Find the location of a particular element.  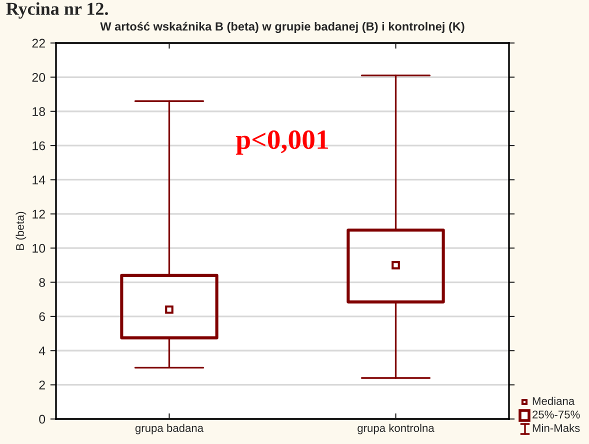

annotation: p<0,001 is located at coordinates (282, 142).